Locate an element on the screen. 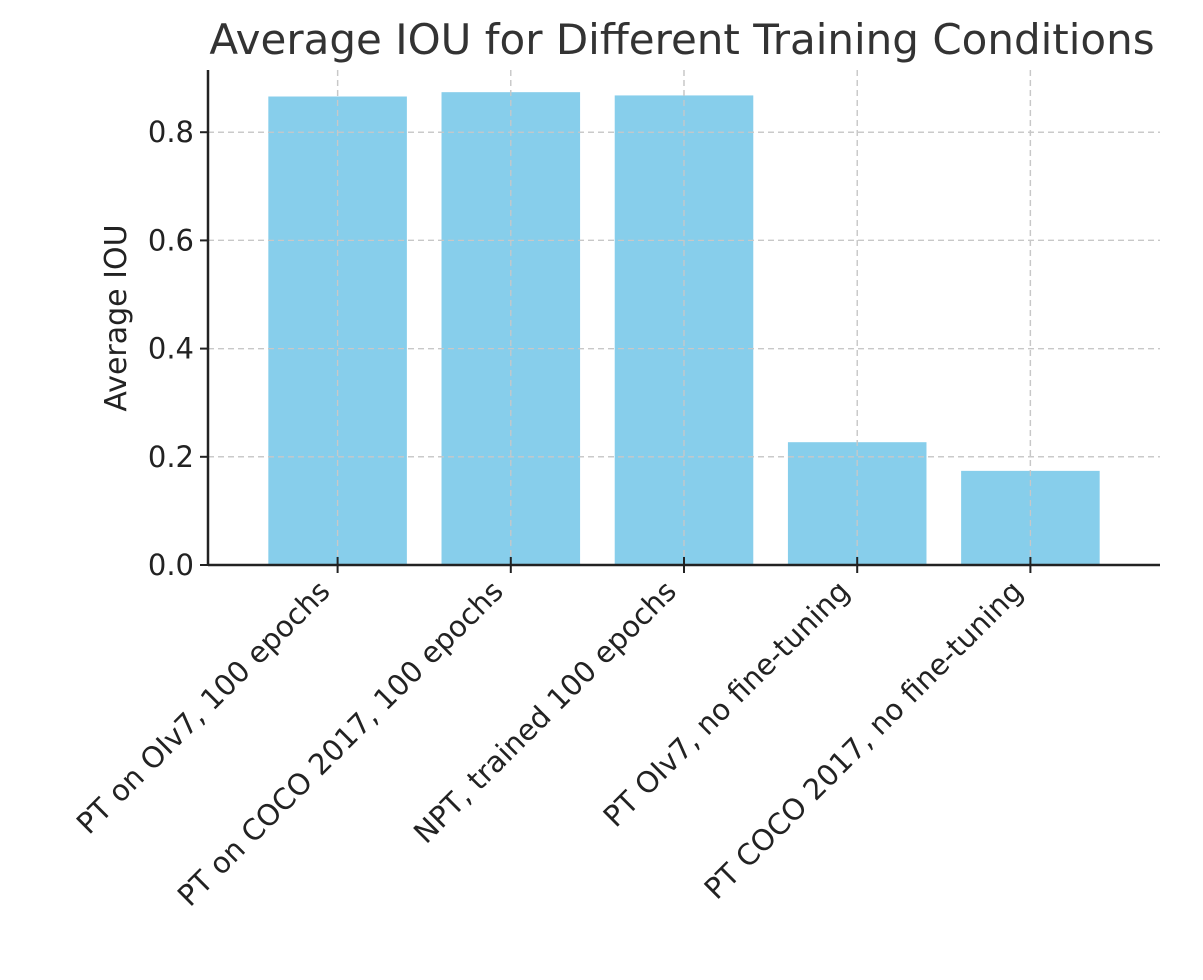 Image resolution: width=1203 pixels, height=980 pixels. y-tick-label: 0.8 is located at coordinates (171, 132).